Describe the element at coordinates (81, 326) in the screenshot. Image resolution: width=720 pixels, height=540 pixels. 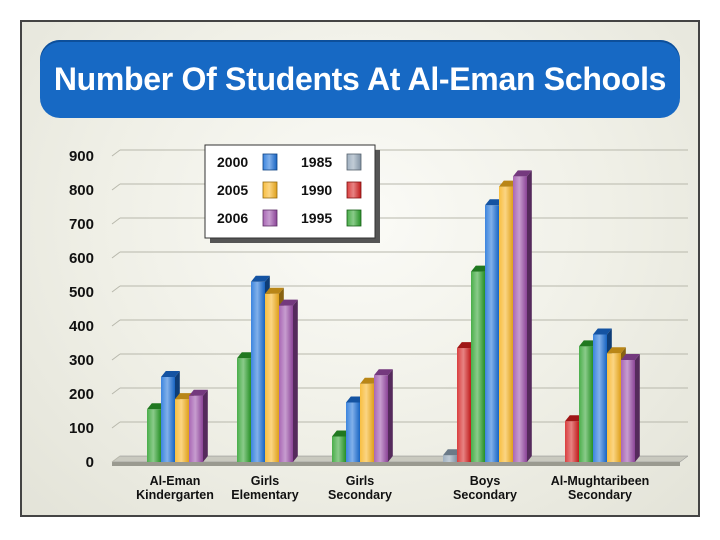
I see `y-tick-label: 400` at that location.